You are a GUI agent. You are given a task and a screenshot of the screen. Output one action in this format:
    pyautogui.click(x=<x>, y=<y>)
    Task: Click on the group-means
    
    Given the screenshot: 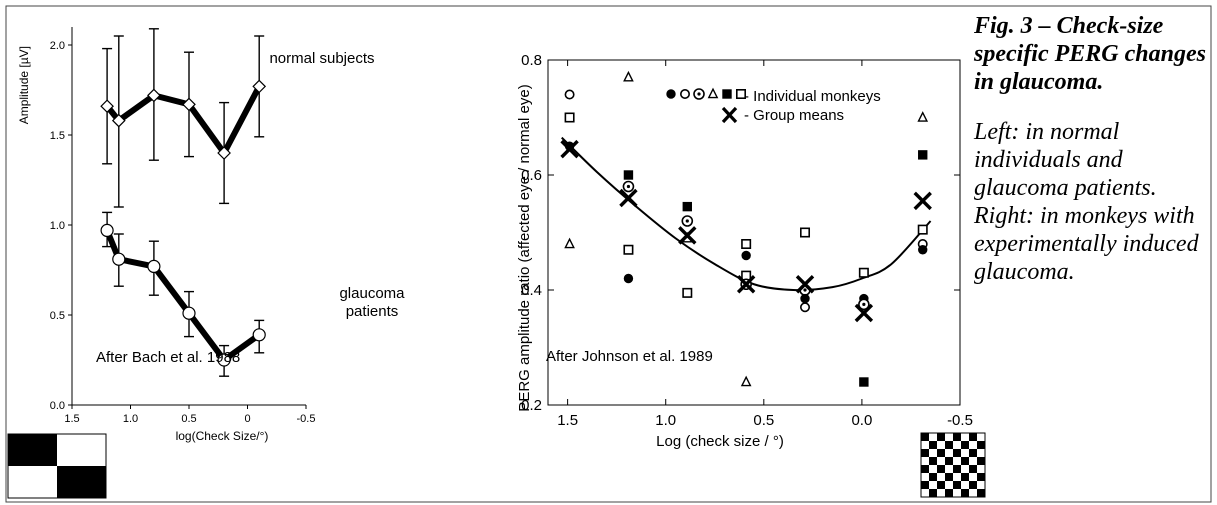 What is the action you would take?
    pyautogui.click(x=746, y=231)
    